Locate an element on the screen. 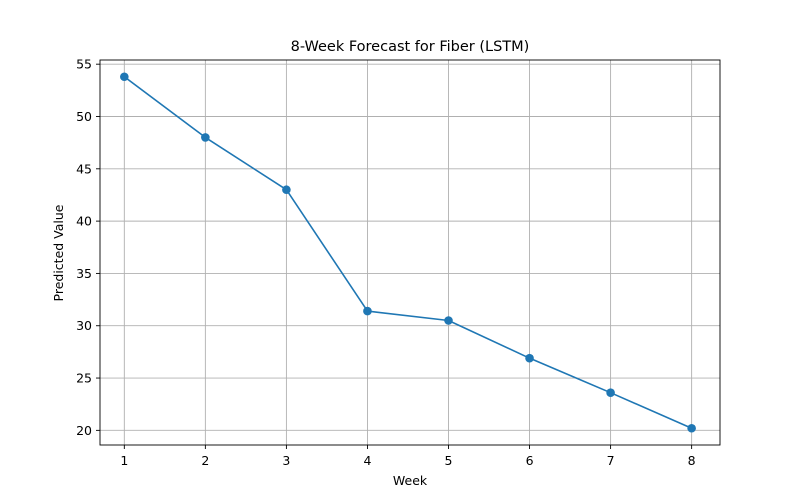 The width and height of the screenshot is (800, 500). x-tick-label: 8 is located at coordinates (692, 460).